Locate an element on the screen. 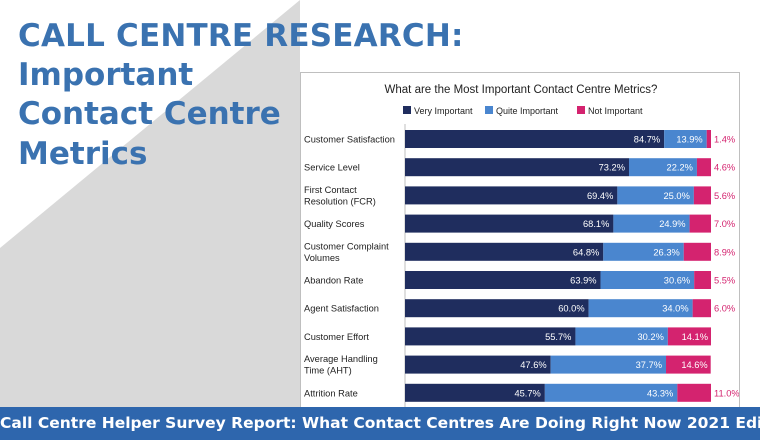  category-label: Average Handling Time (AHT) is located at coordinates (341, 365).